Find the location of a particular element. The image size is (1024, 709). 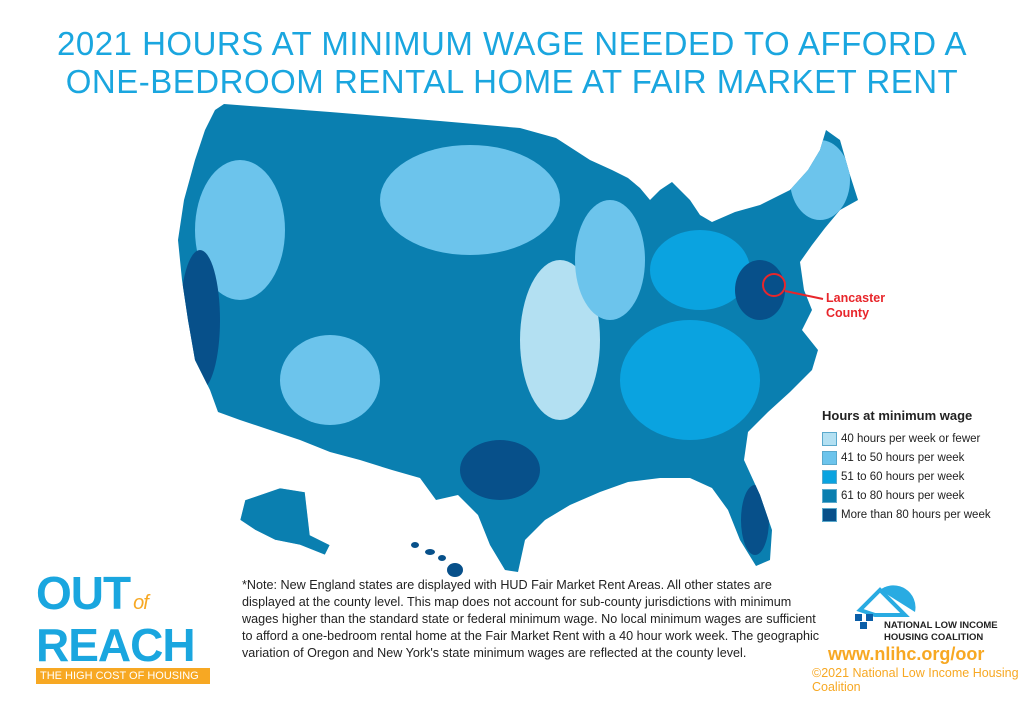

lancaster-pointer-line is located at coordinates (804, 295).